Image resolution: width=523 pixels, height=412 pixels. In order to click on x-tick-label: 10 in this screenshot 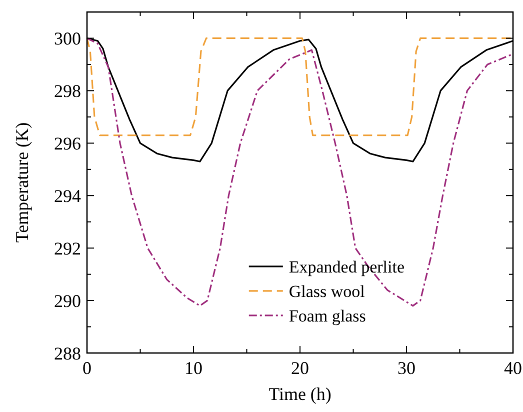, I will do `click(193, 368)`.